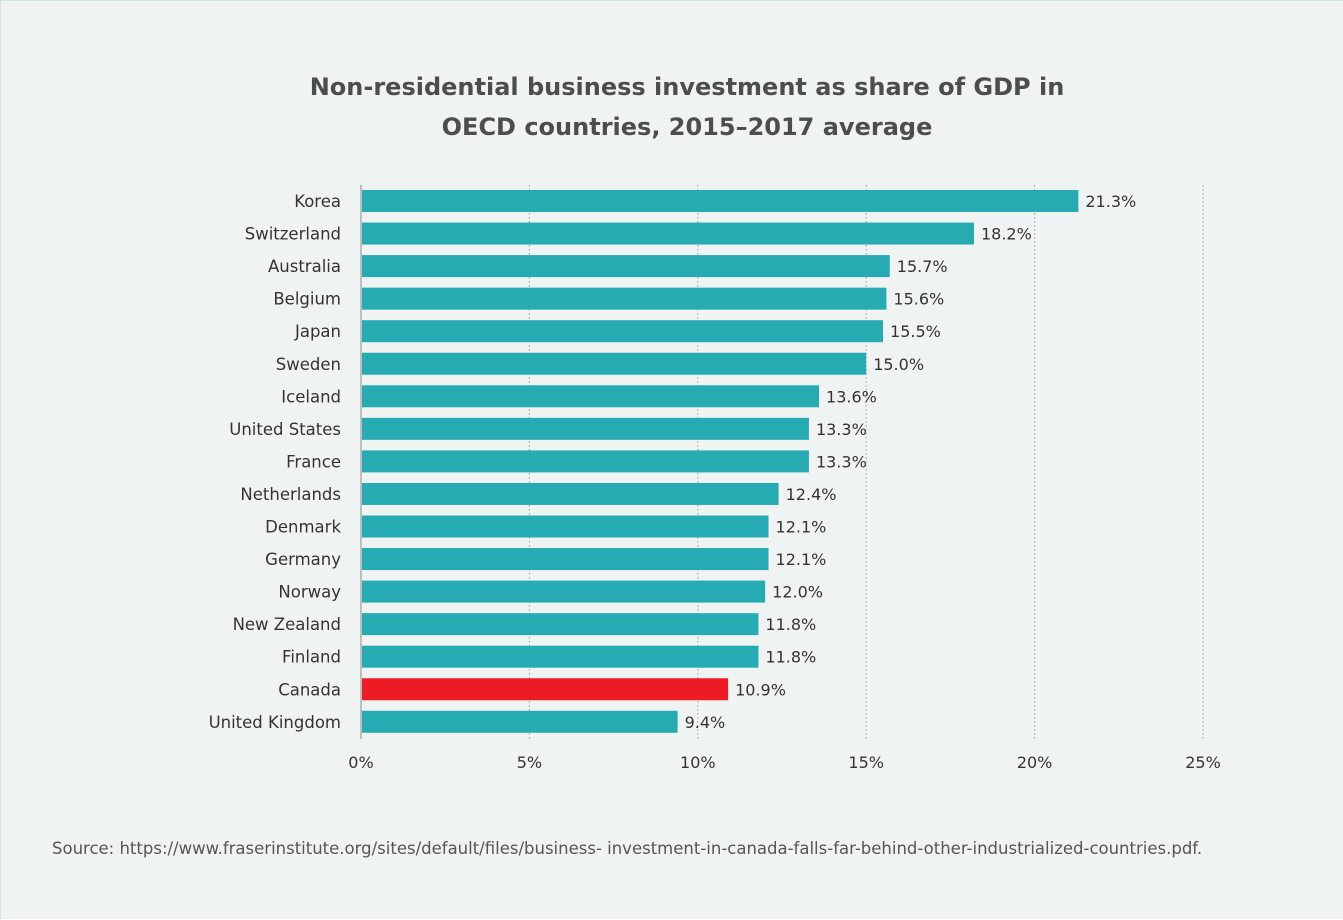 The width and height of the screenshot is (1343, 920). What do you see at coordinates (915, 331) in the screenshot?
I see `value-label: 15.5%` at bounding box center [915, 331].